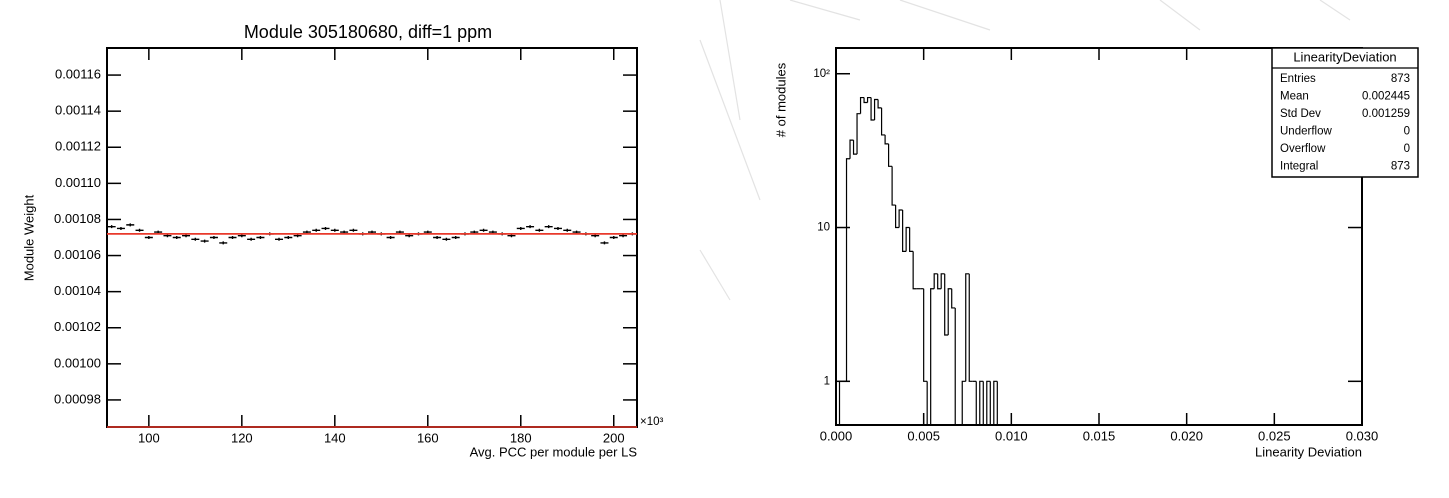 The width and height of the screenshot is (1449, 498). Describe the element at coordinates (149, 437) in the screenshot. I see `x-tick-label: 100` at that location.